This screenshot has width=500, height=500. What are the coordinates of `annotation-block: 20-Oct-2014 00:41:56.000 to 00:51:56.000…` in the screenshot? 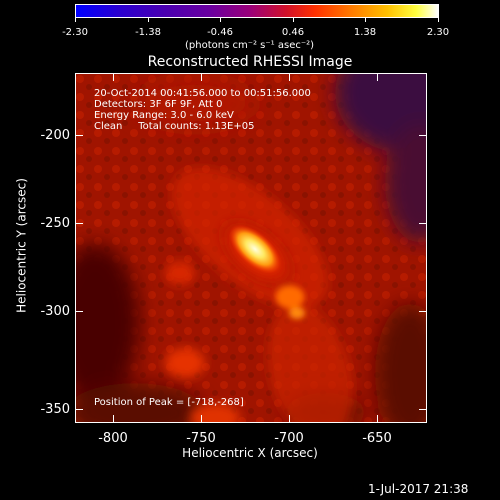 It's located at (202, 110).